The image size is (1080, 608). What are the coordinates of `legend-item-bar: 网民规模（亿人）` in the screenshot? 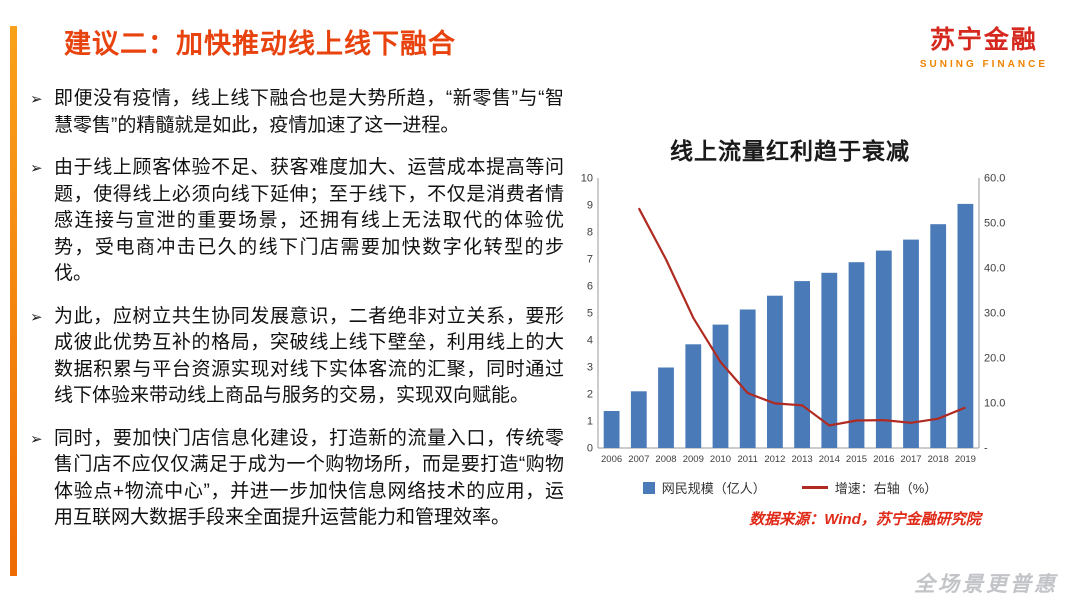 It's located at (704, 487).